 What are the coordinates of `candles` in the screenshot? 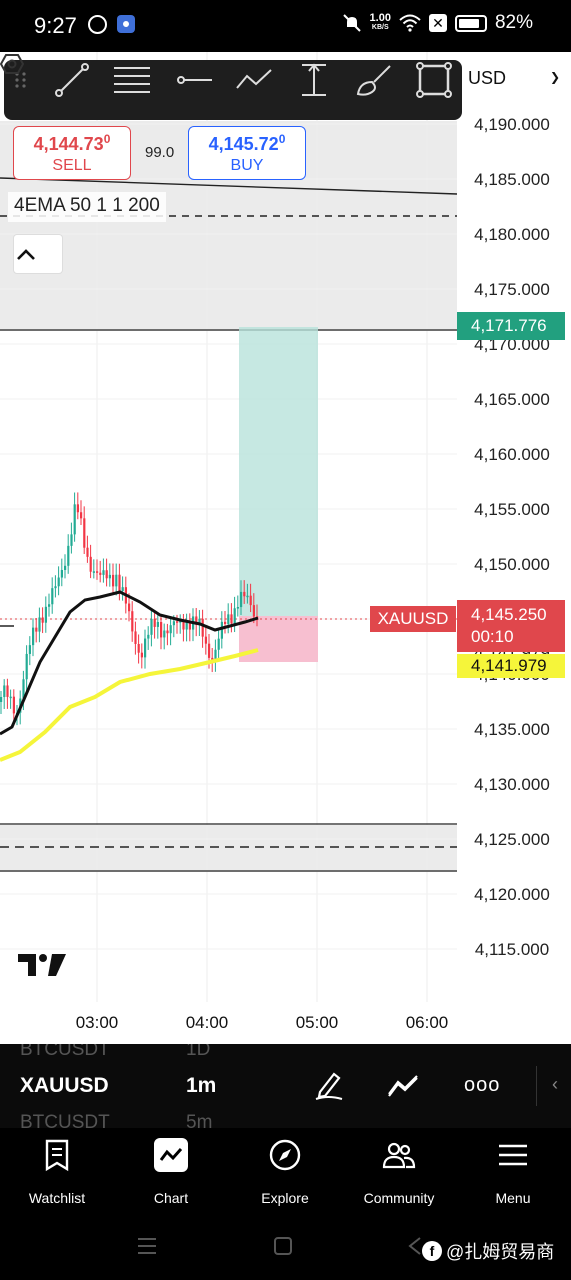 It's located at (129, 609).